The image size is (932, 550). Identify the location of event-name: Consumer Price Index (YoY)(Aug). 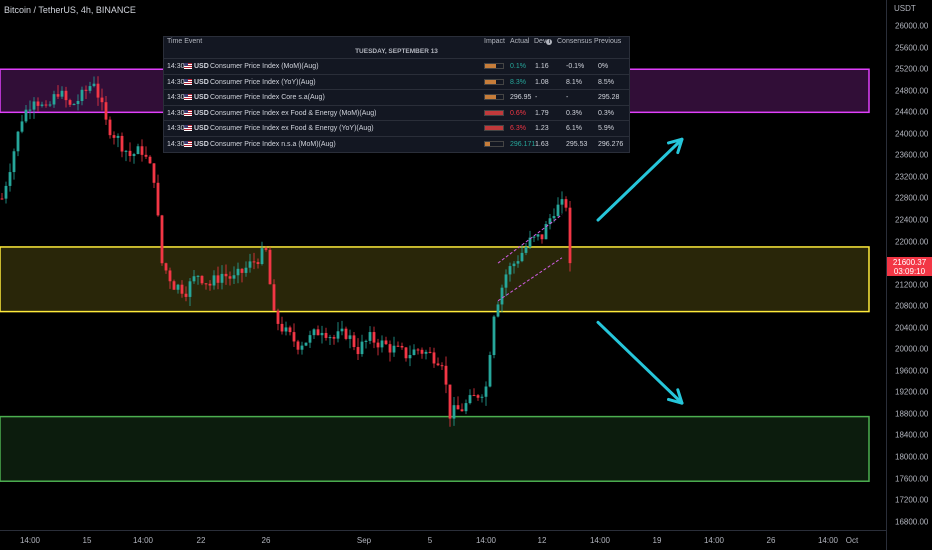
(263, 82).